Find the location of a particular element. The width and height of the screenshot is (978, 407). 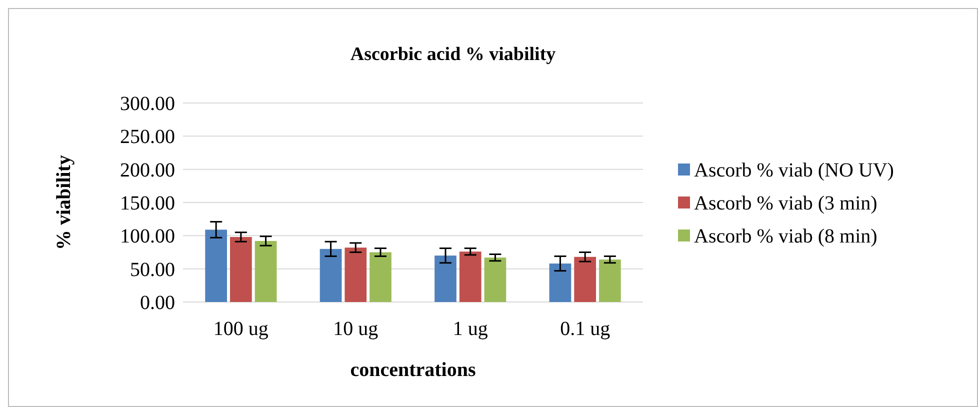

legend-label: Ascorb % viab (3 min) is located at coordinates (786, 203).